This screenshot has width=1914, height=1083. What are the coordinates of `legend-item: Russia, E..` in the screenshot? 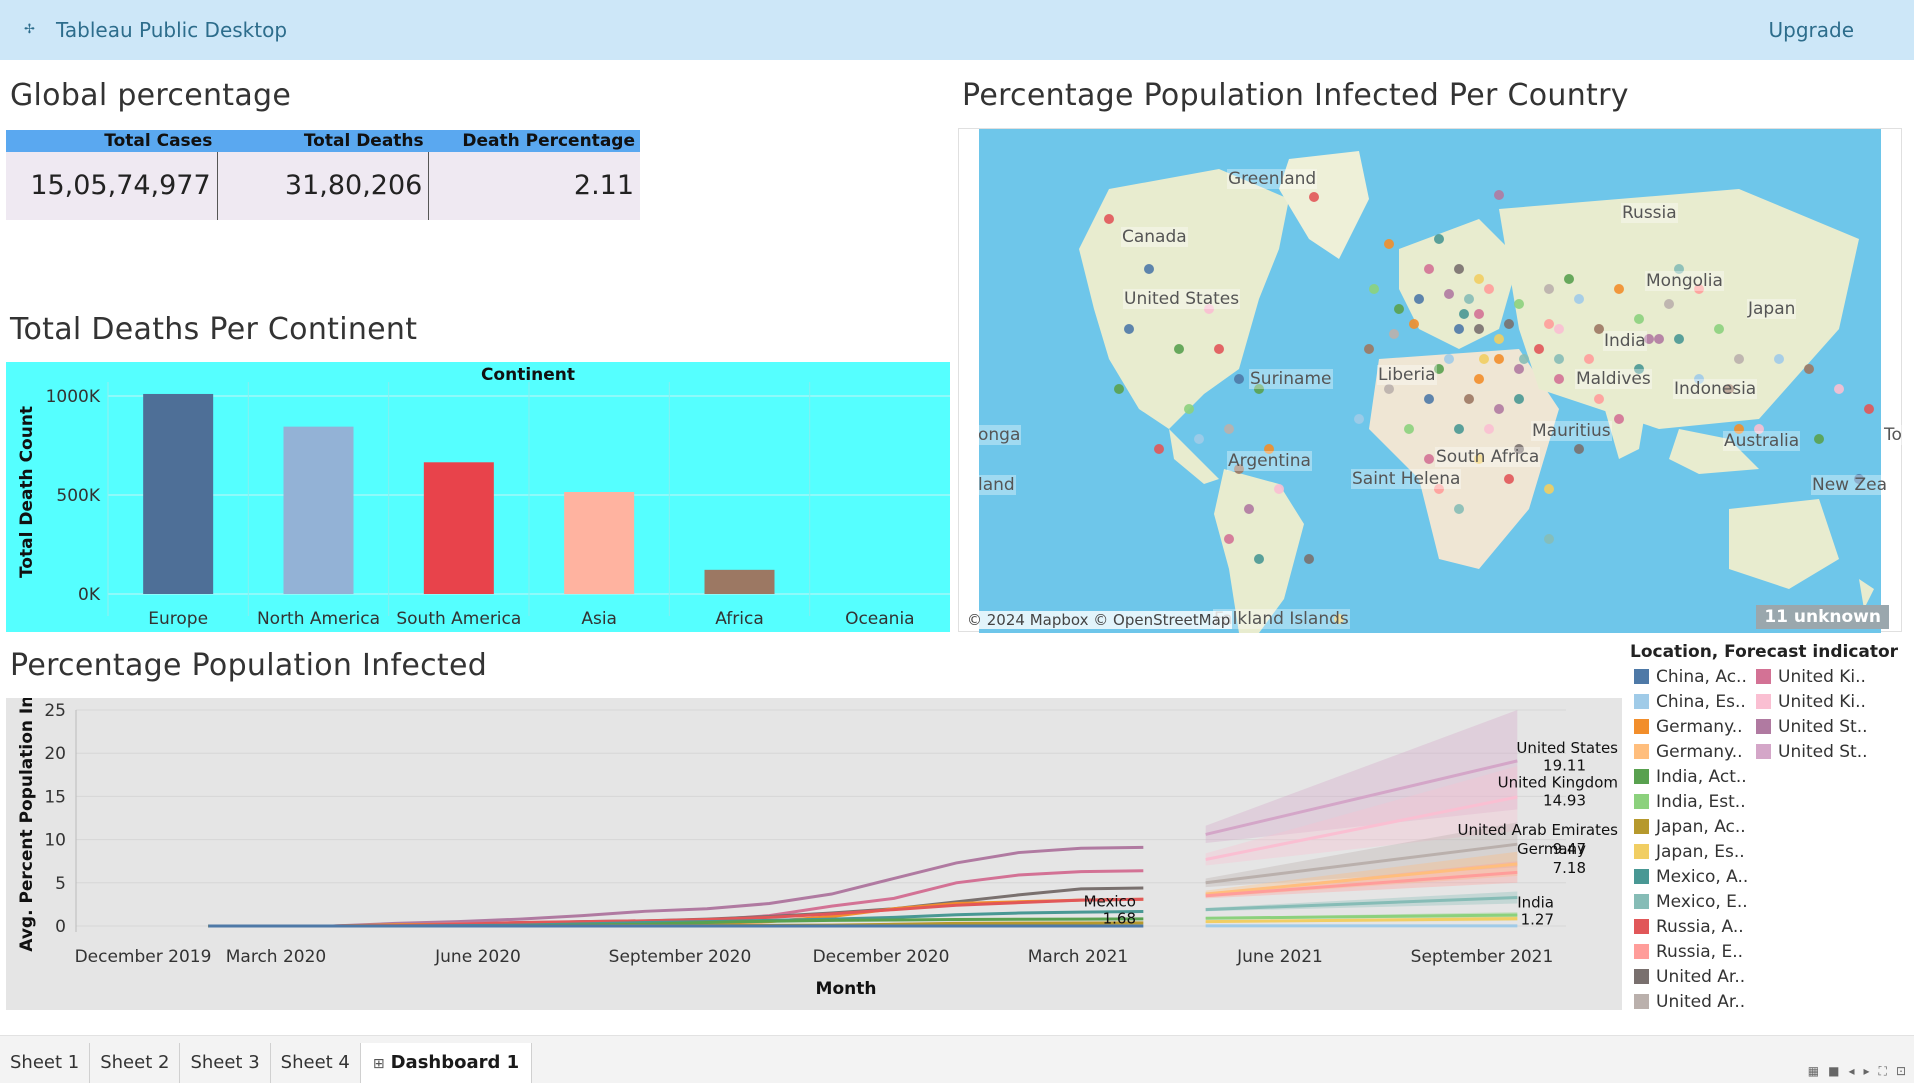 It's located at (1691, 951).